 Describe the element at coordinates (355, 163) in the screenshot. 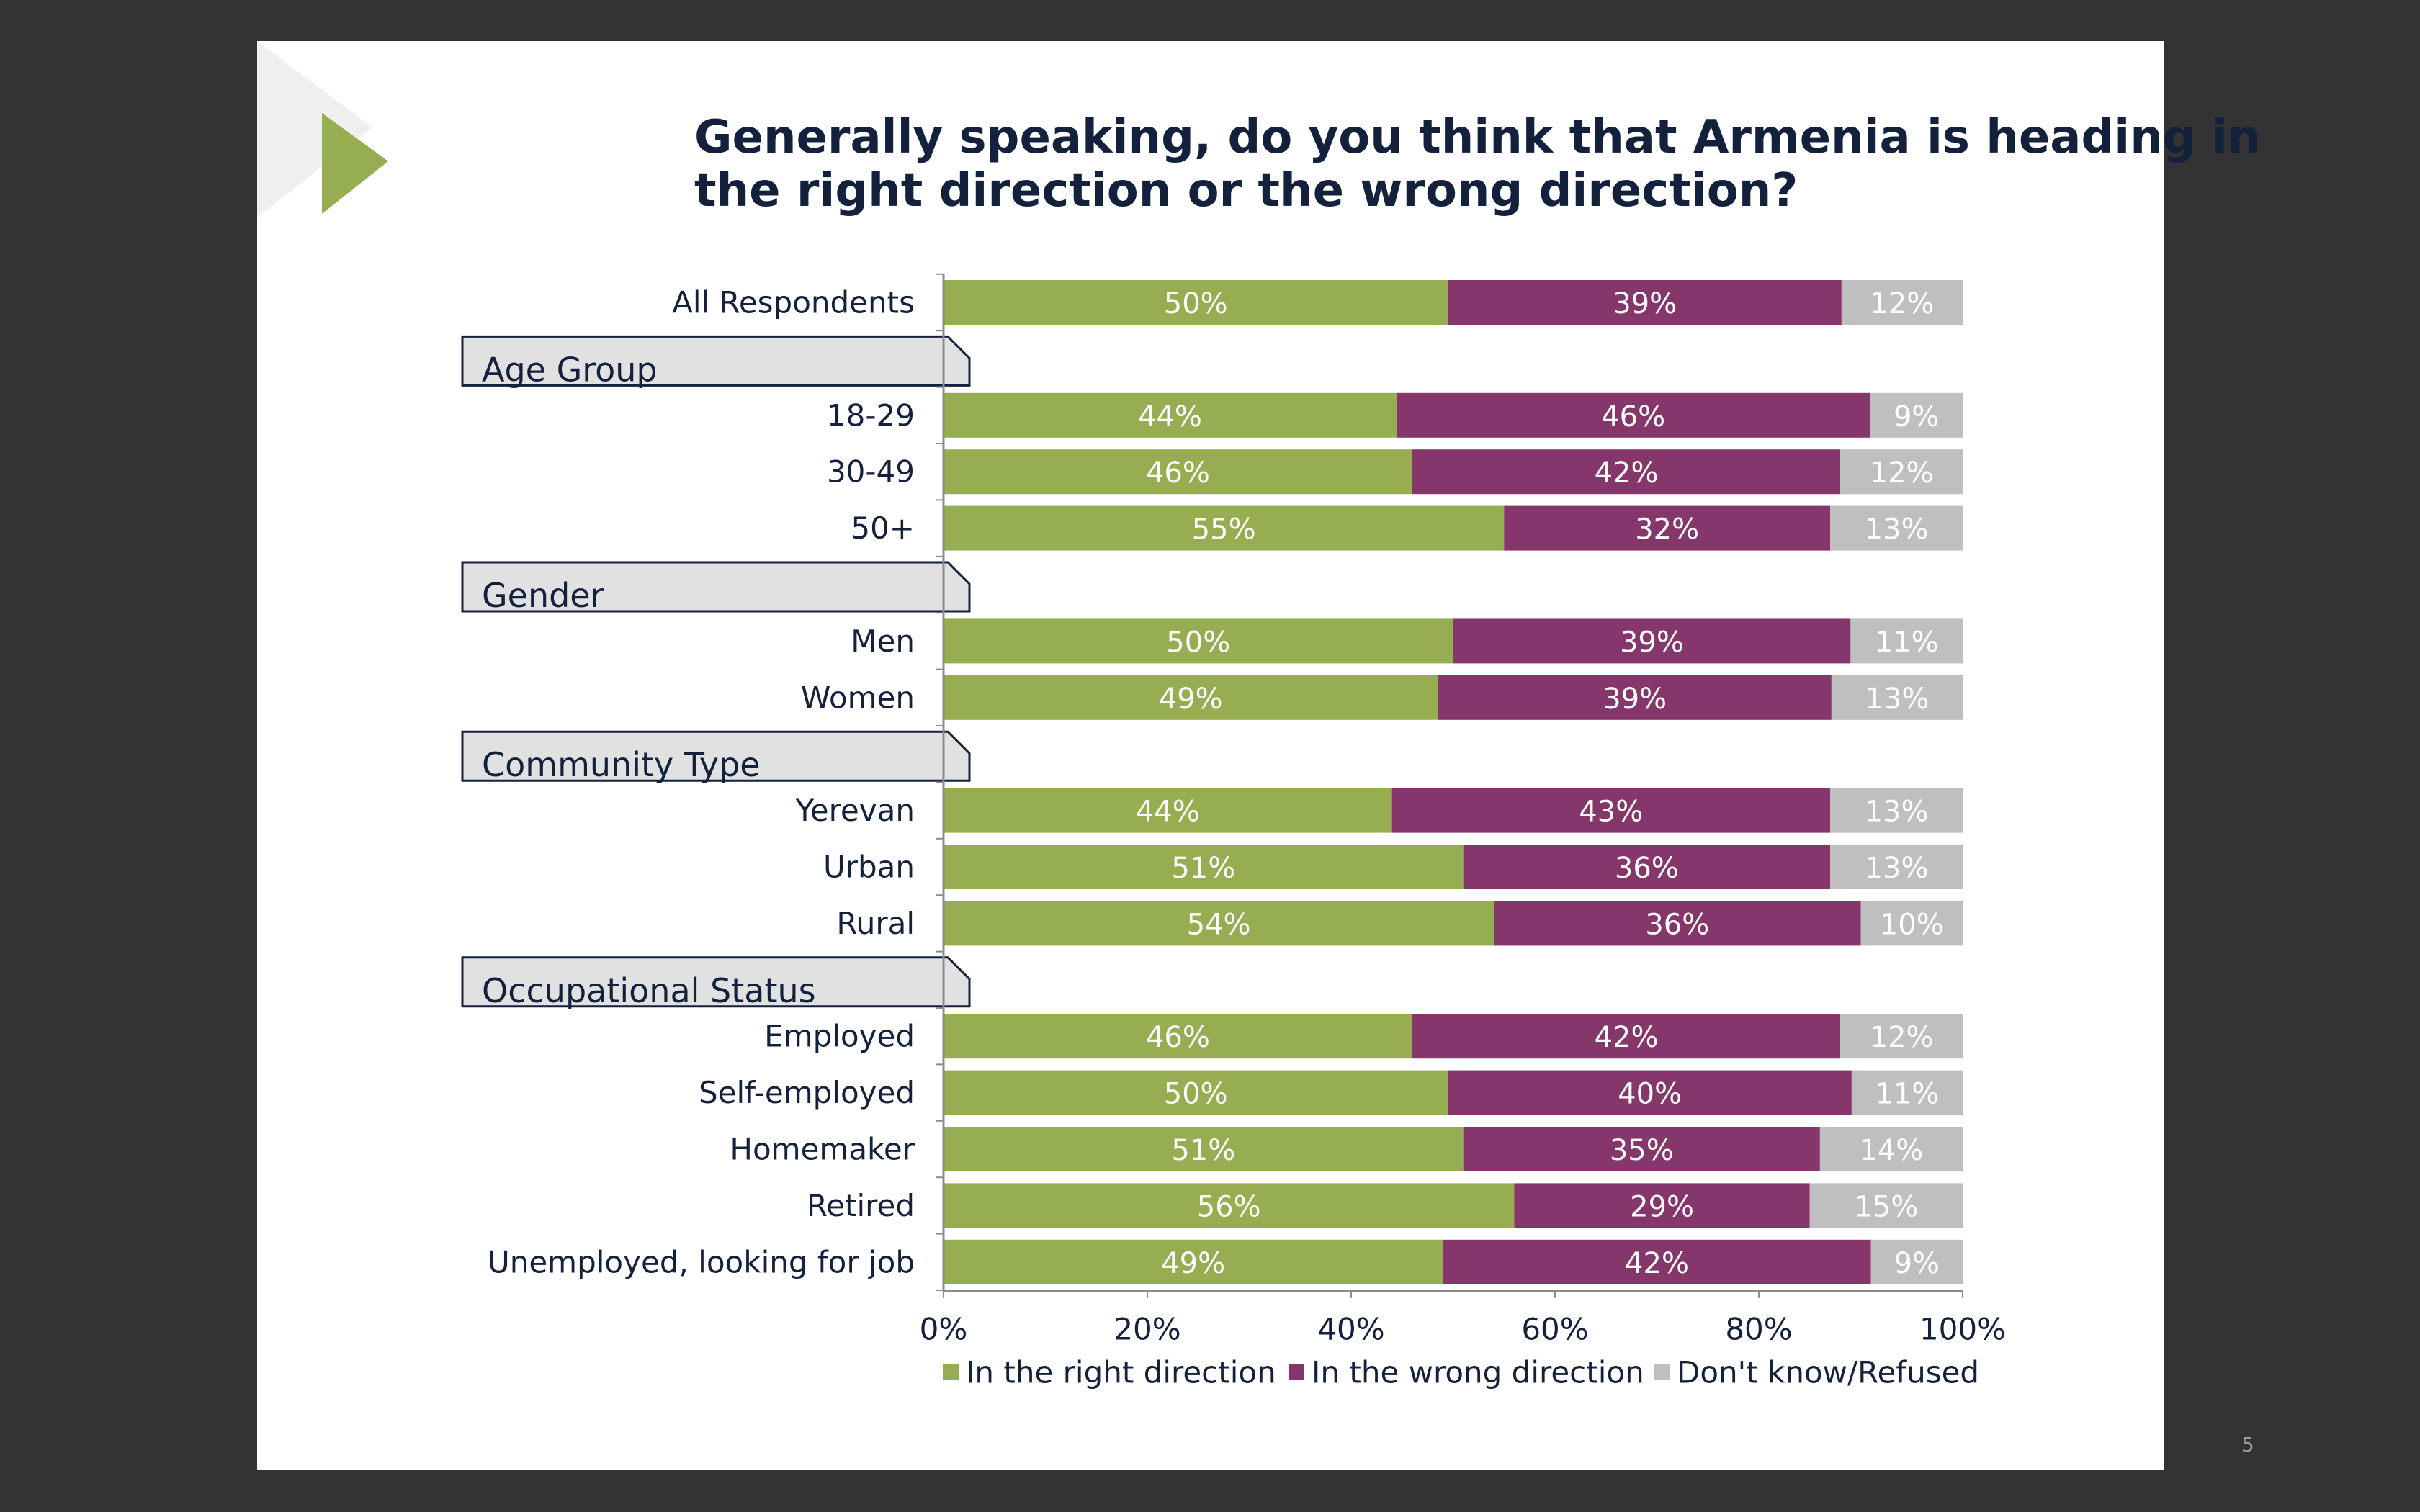

I see `accent-triangle-icon` at that location.